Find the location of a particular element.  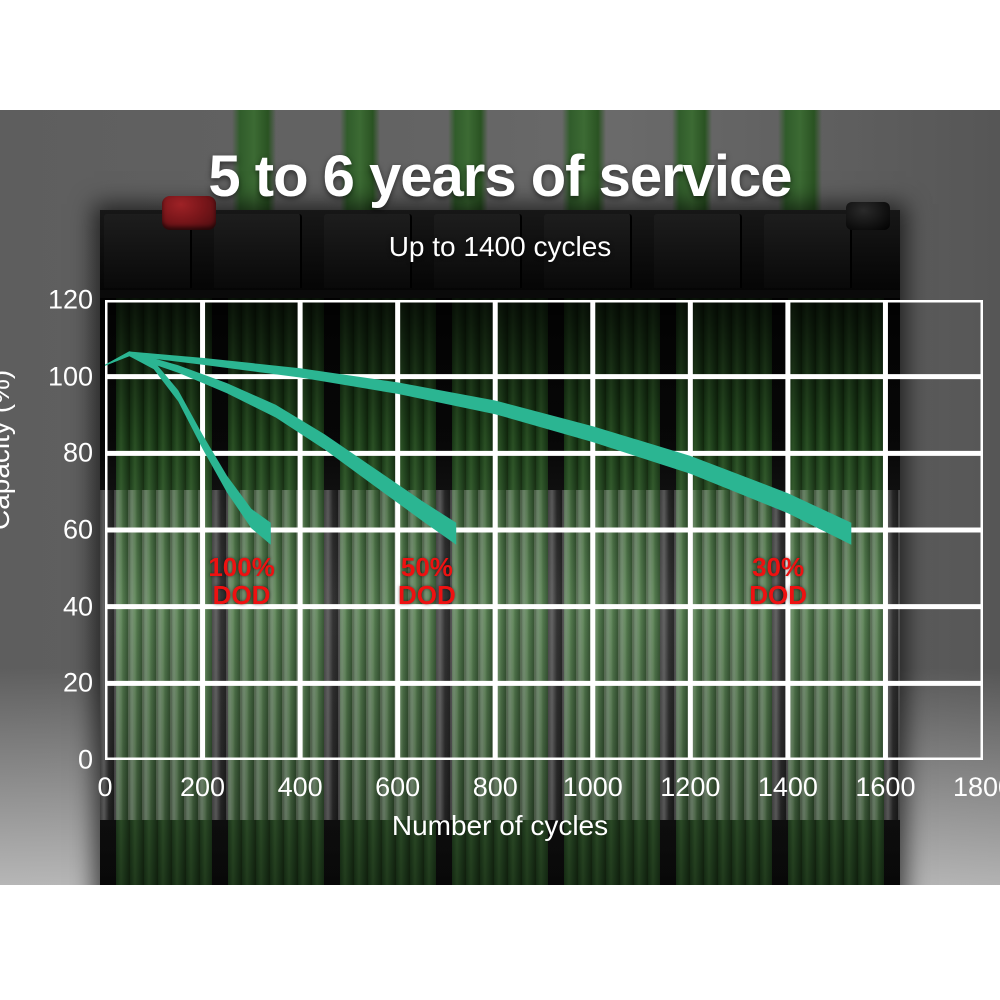

x-axis-tick: 200 is located at coordinates (203, 787).